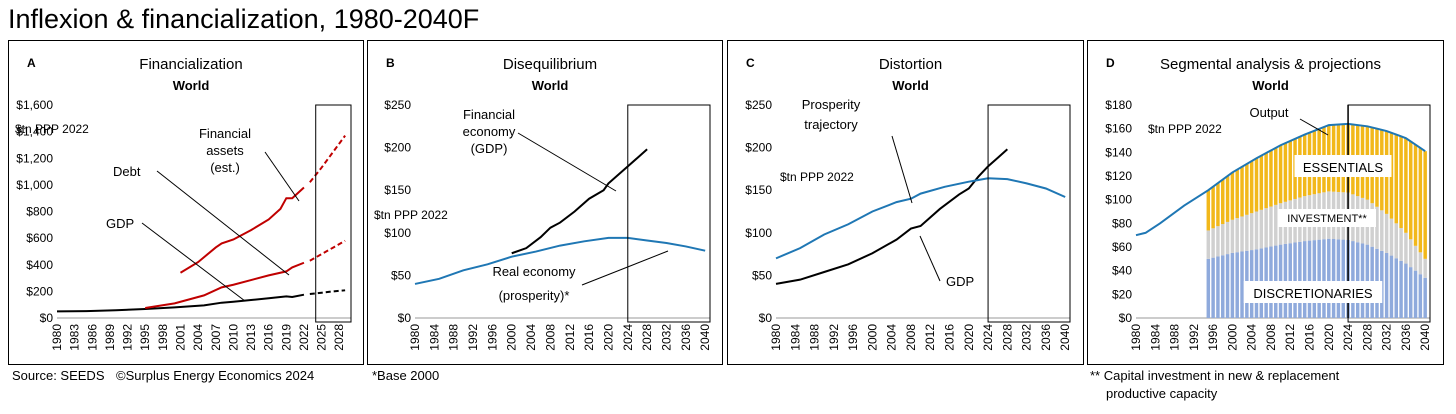 Image resolution: width=1456 pixels, height=414 pixels. What do you see at coordinates (225, 133) in the screenshot?
I see `annotation-label: Financial` at bounding box center [225, 133].